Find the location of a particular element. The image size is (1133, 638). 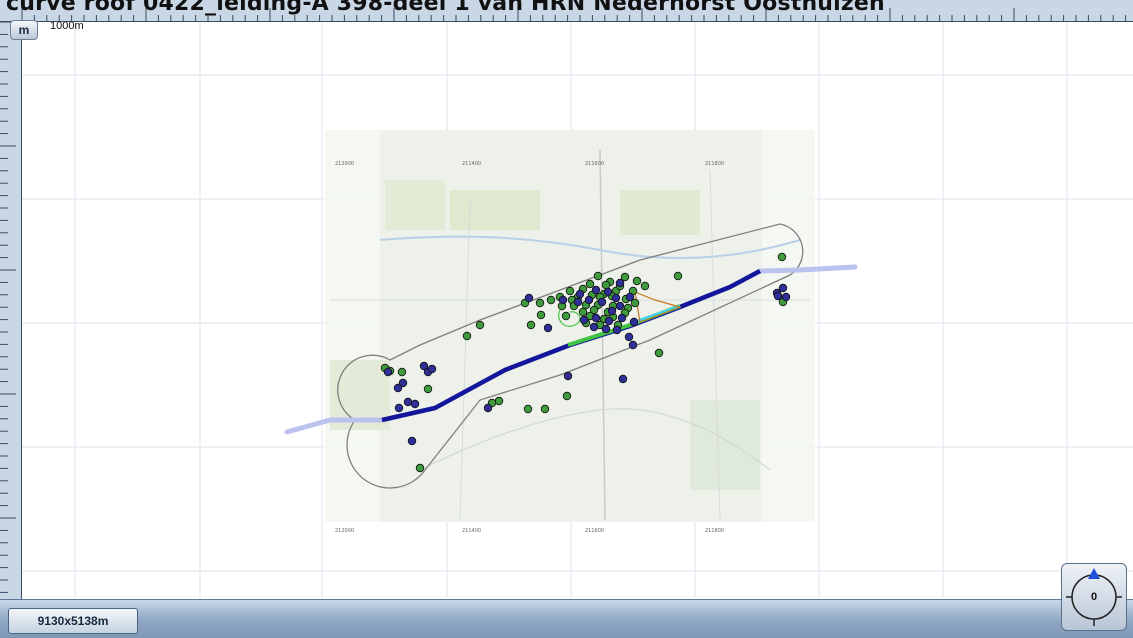

left-ruler is located at coordinates (11, 302).